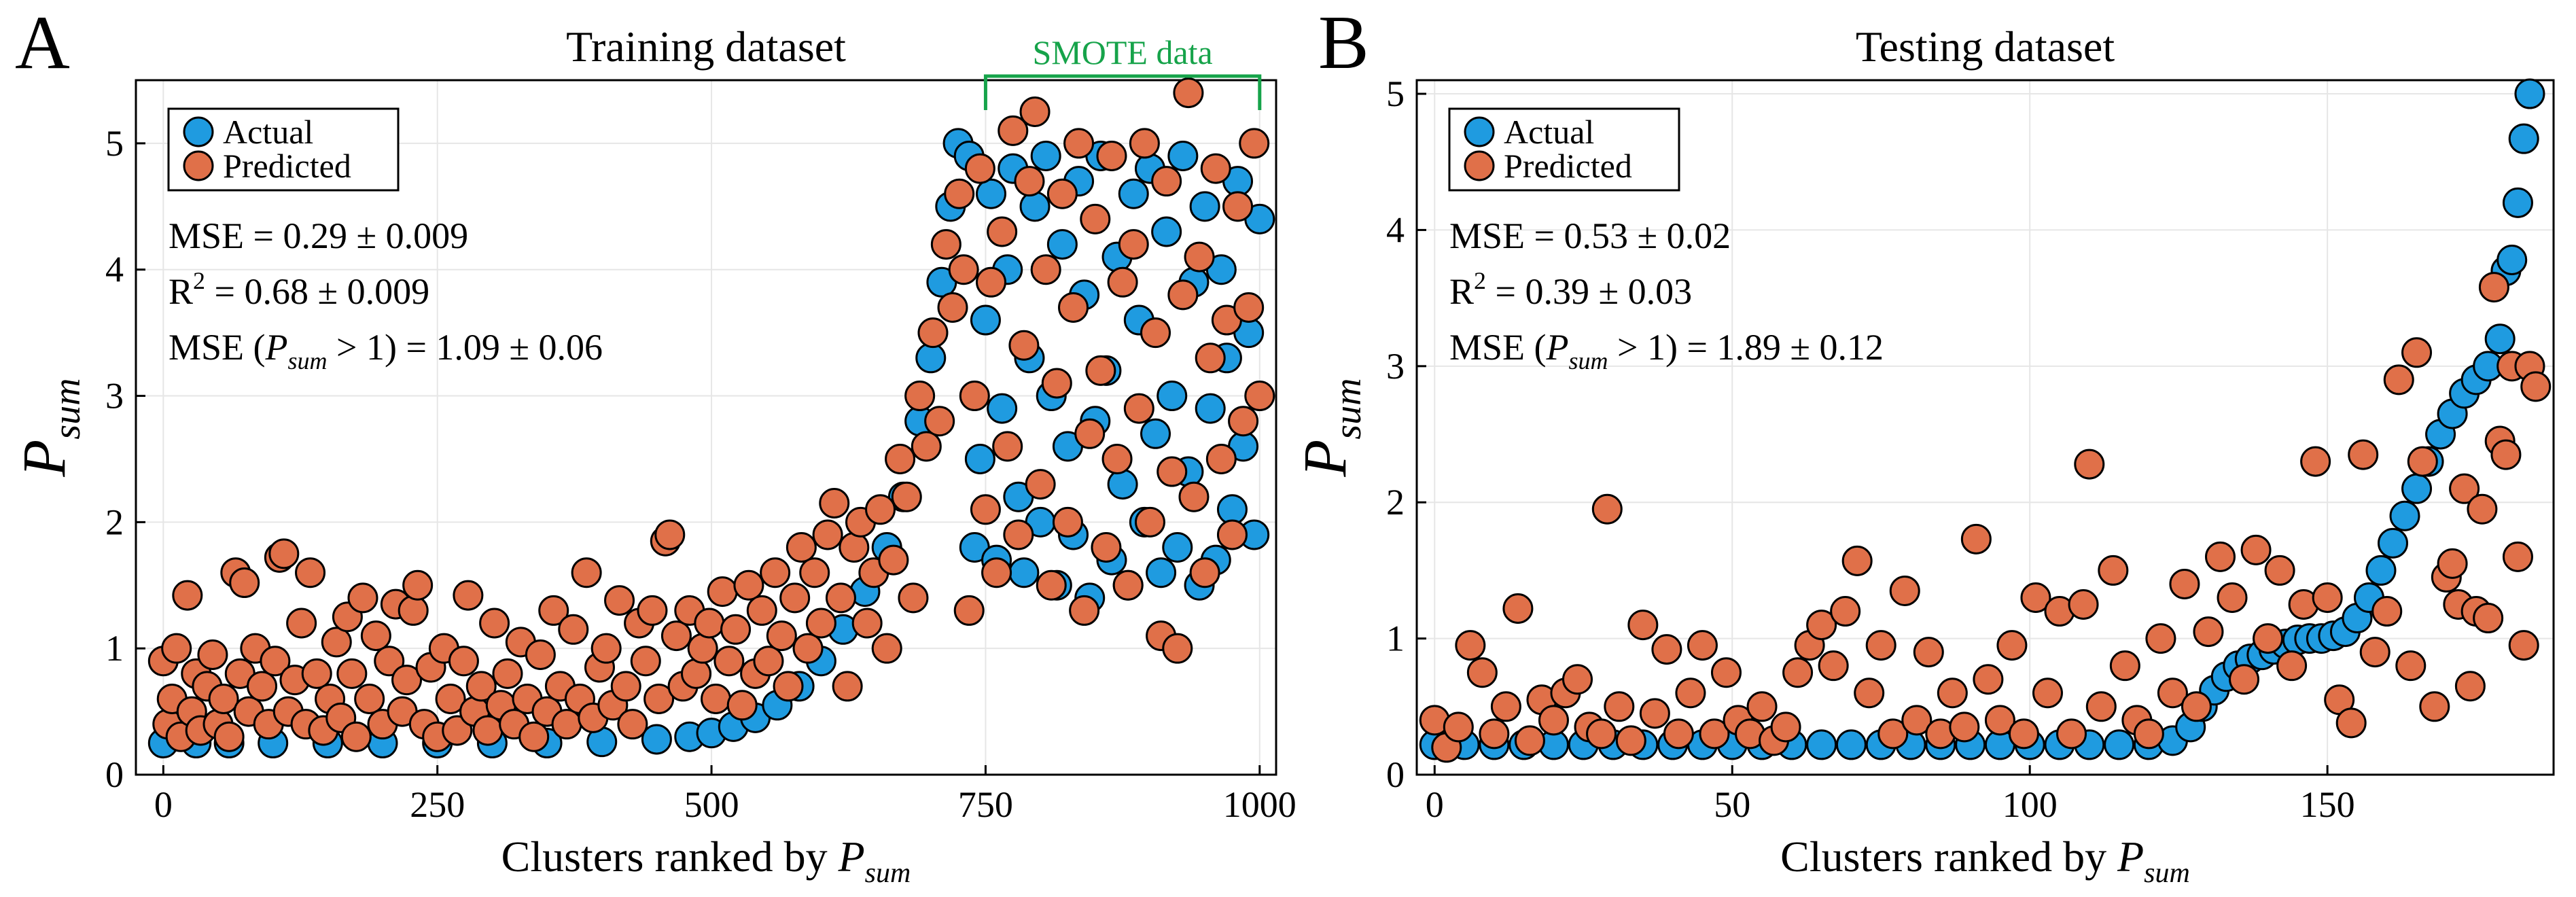 The image size is (2576, 897). I want to click on stat-line: MSE (Psum > 1) = 1.09 ± 0.06, so click(386, 350).